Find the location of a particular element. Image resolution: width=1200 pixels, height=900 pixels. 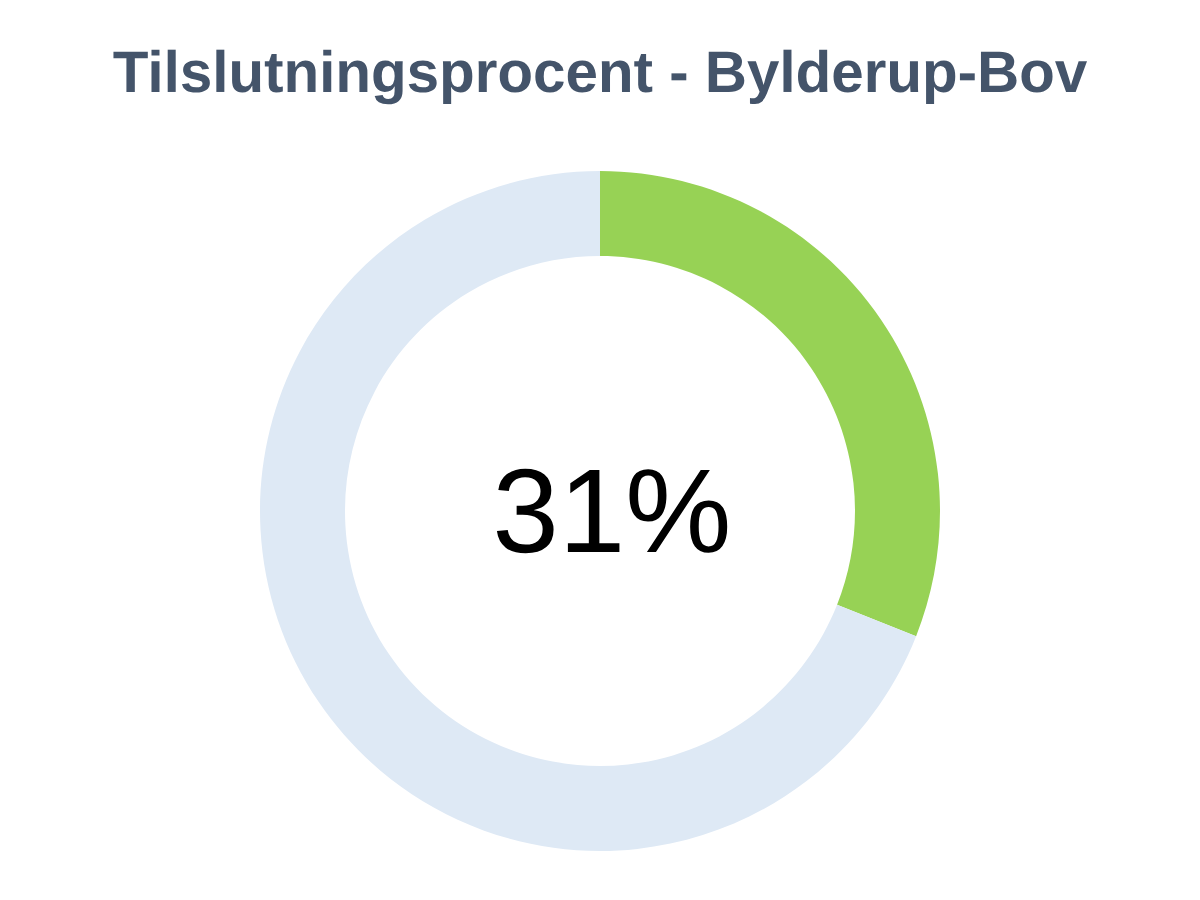

text: 31% is located at coordinates (612, 511).